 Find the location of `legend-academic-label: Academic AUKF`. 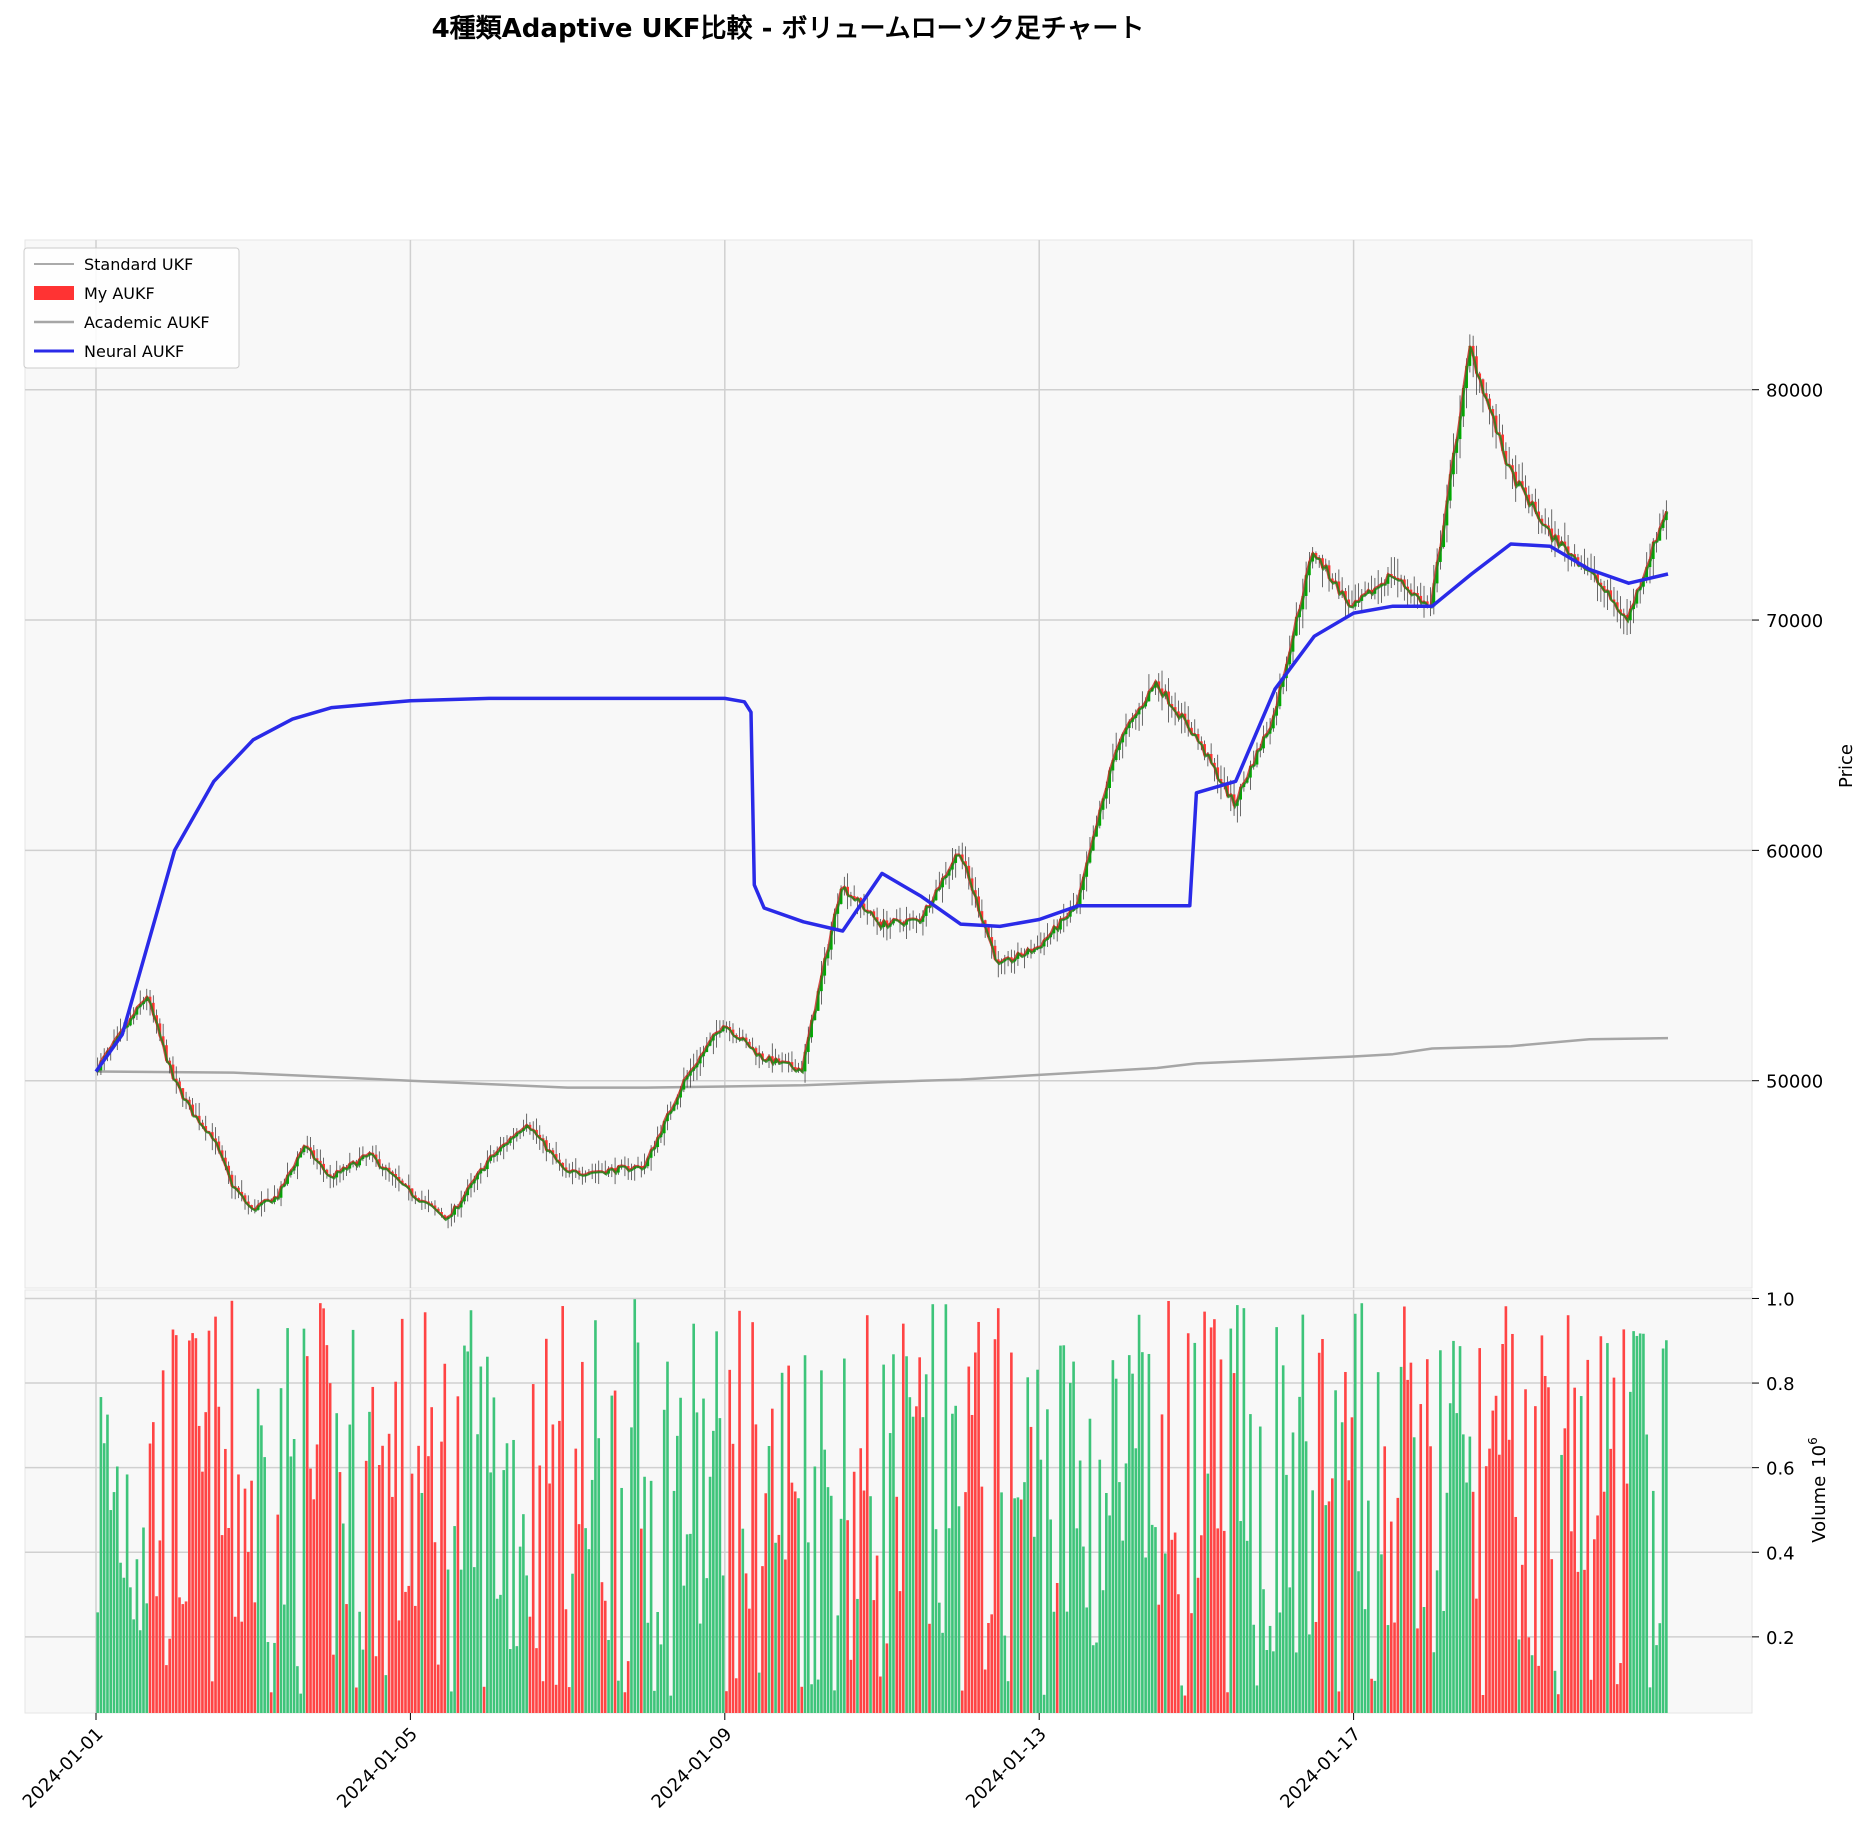

legend-academic-label: Academic AUKF is located at coordinates (147, 322).